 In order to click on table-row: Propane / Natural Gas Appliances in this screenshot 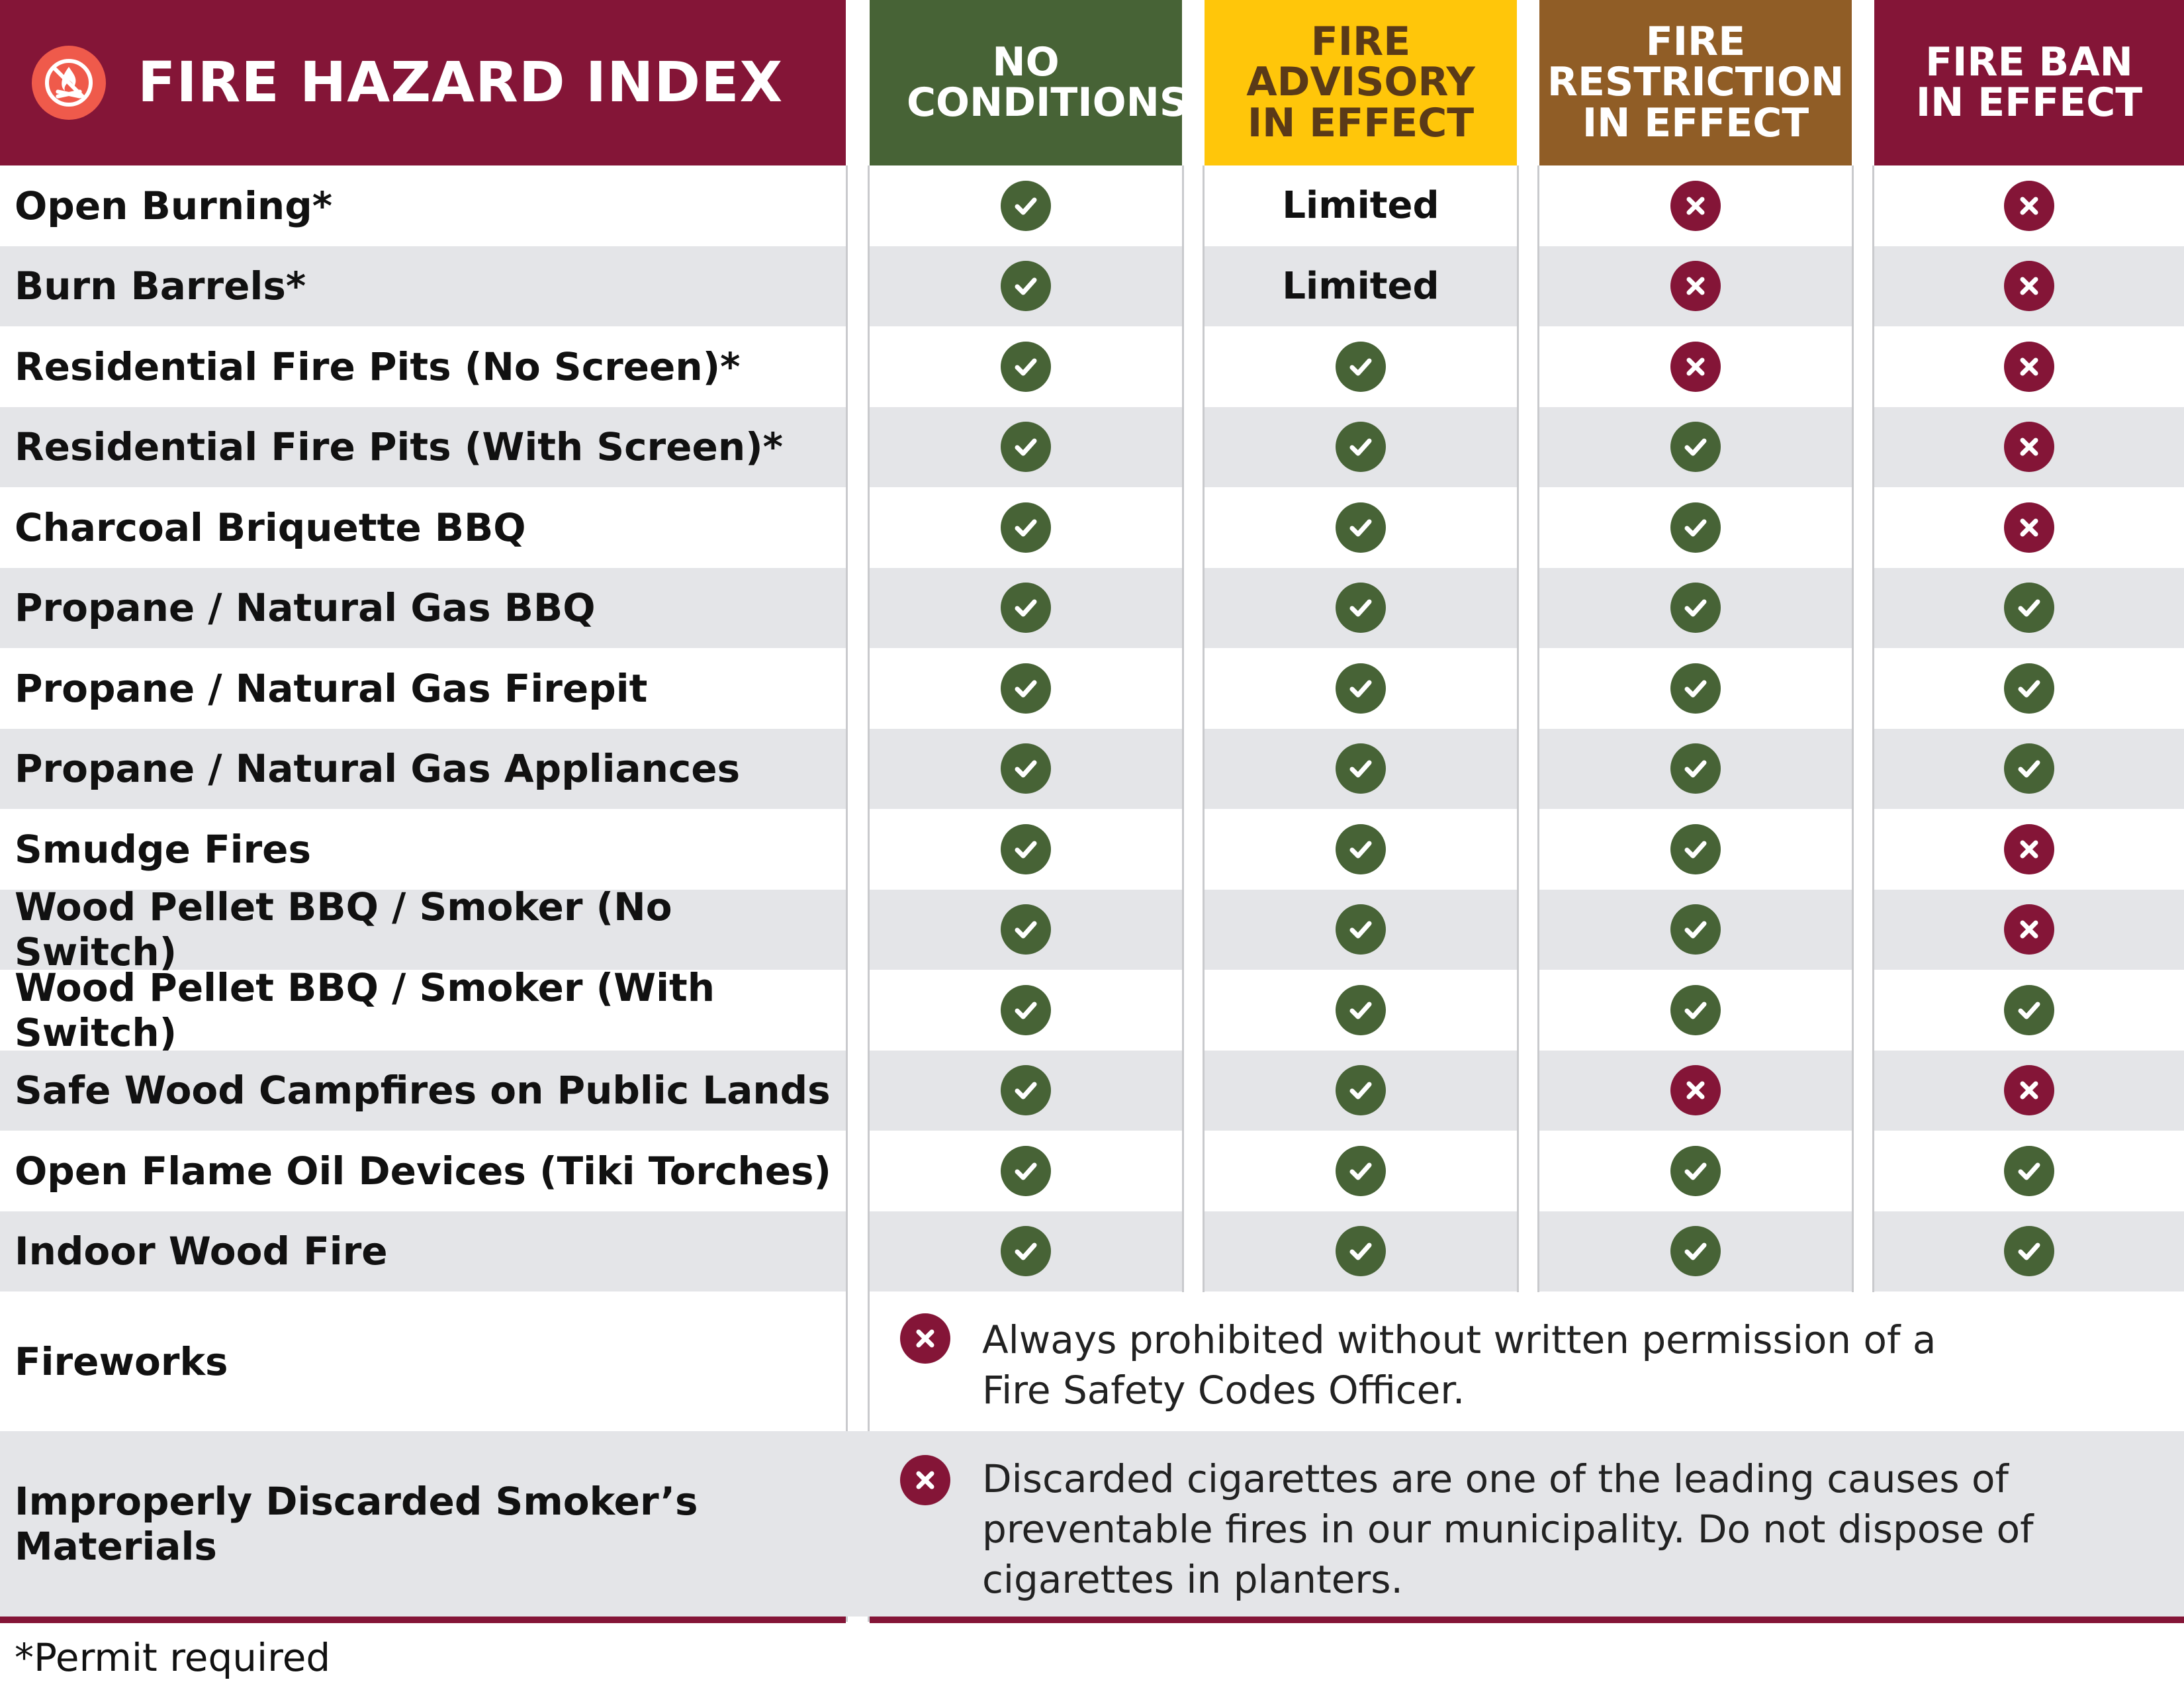, I will do `click(1092, 768)`.